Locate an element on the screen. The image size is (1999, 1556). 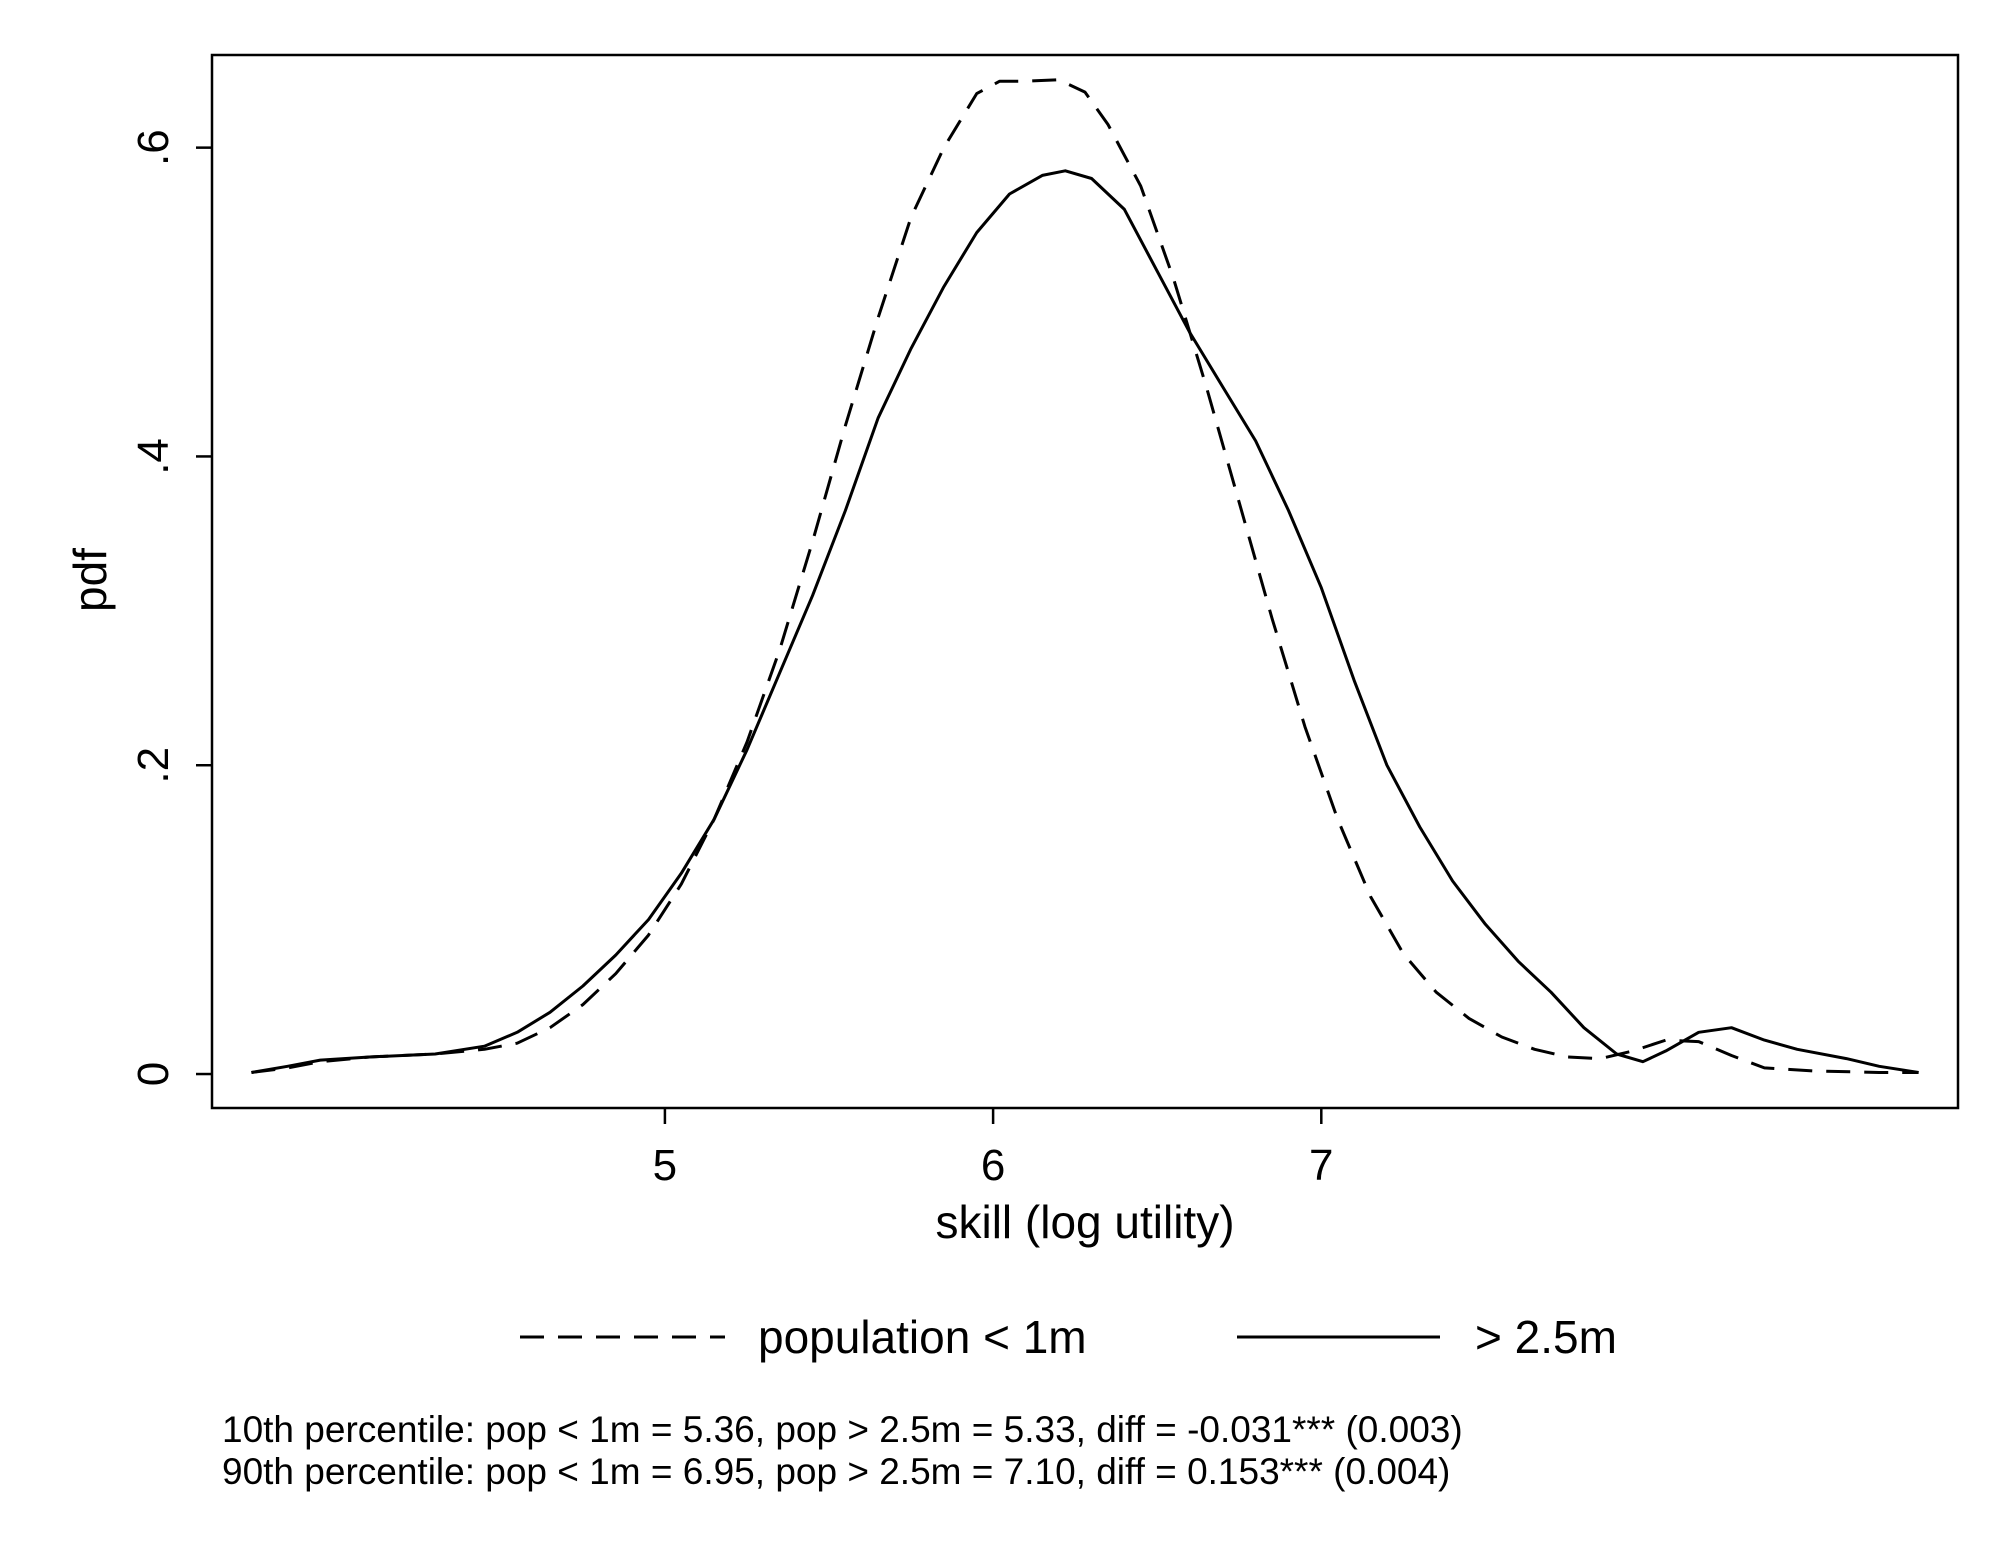
legend: population < 1m > 2.5m is located at coordinates (1068, 1337).